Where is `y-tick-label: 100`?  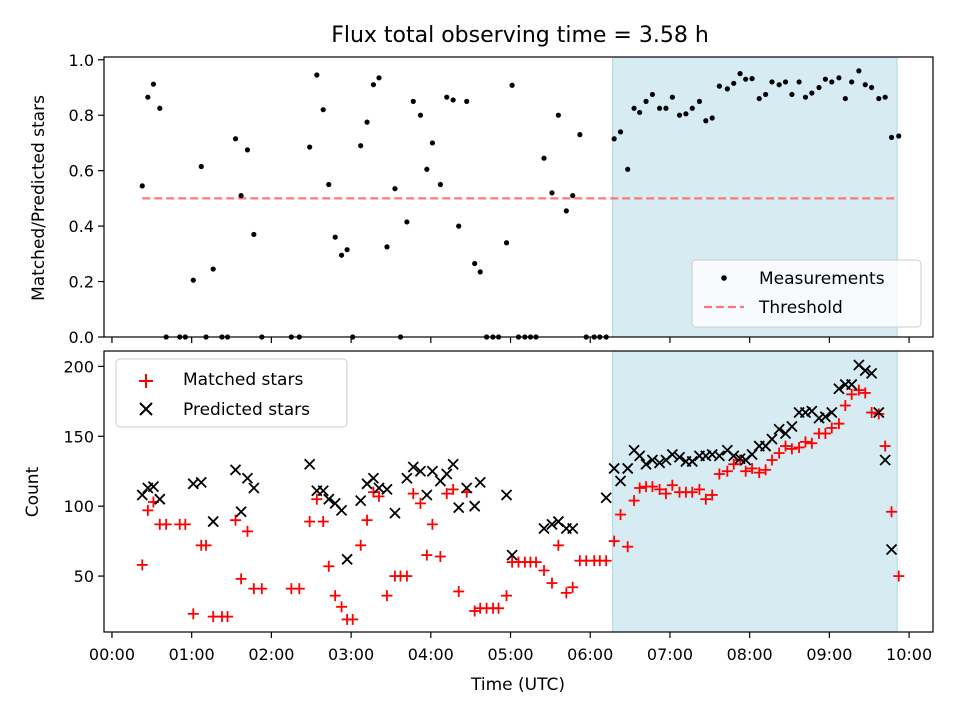 y-tick-label: 100 is located at coordinates (78, 506).